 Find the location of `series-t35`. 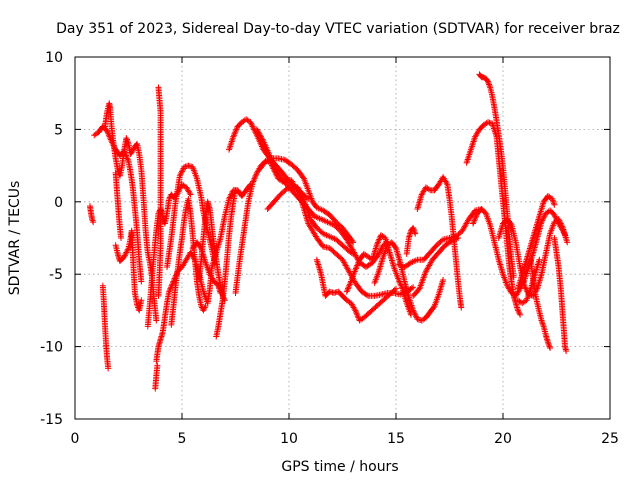

series-t35 is located at coordinates (560, 294).